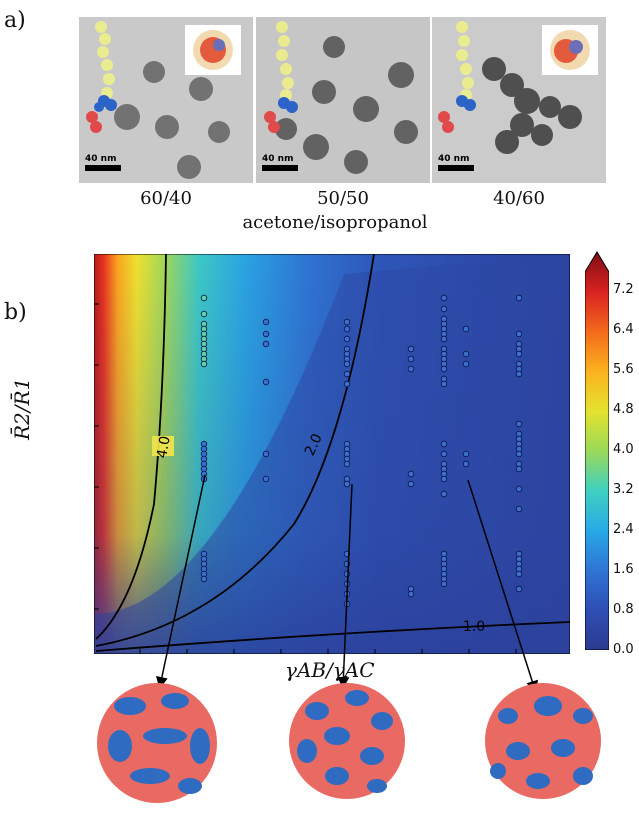 This screenshot has height=814, width=639. I want to click on colorbar-tick-label: 6.4, so click(623, 329).